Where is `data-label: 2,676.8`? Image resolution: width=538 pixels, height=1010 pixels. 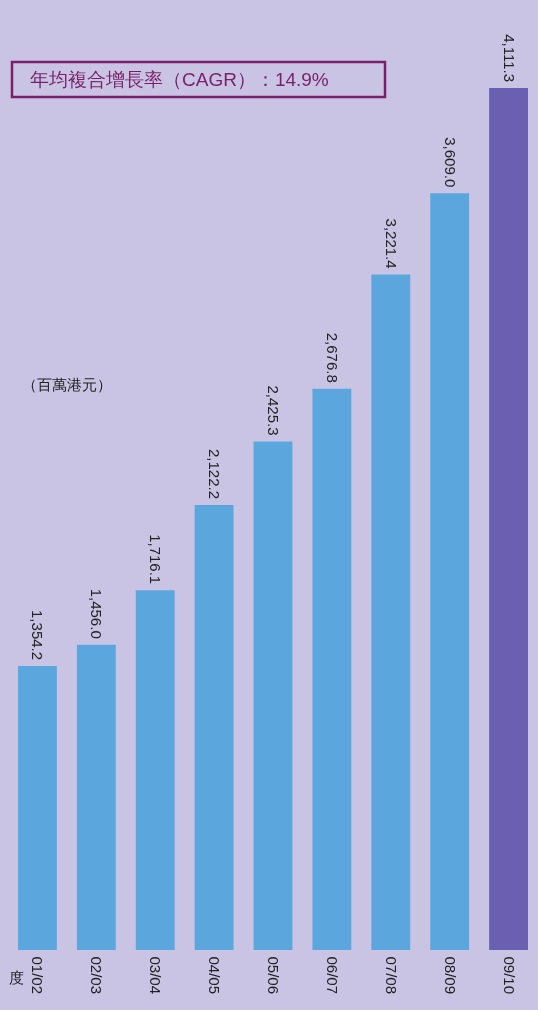
data-label: 2,676.8 is located at coordinates (332, 357).